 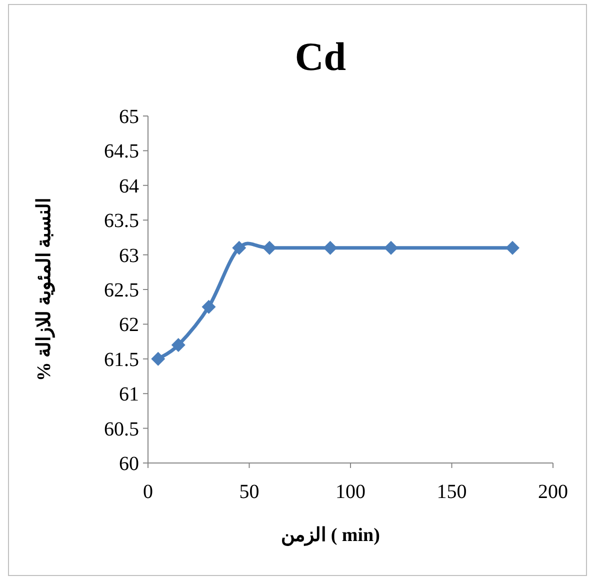 I want to click on x-tick-label: 100, so click(x=351, y=492).